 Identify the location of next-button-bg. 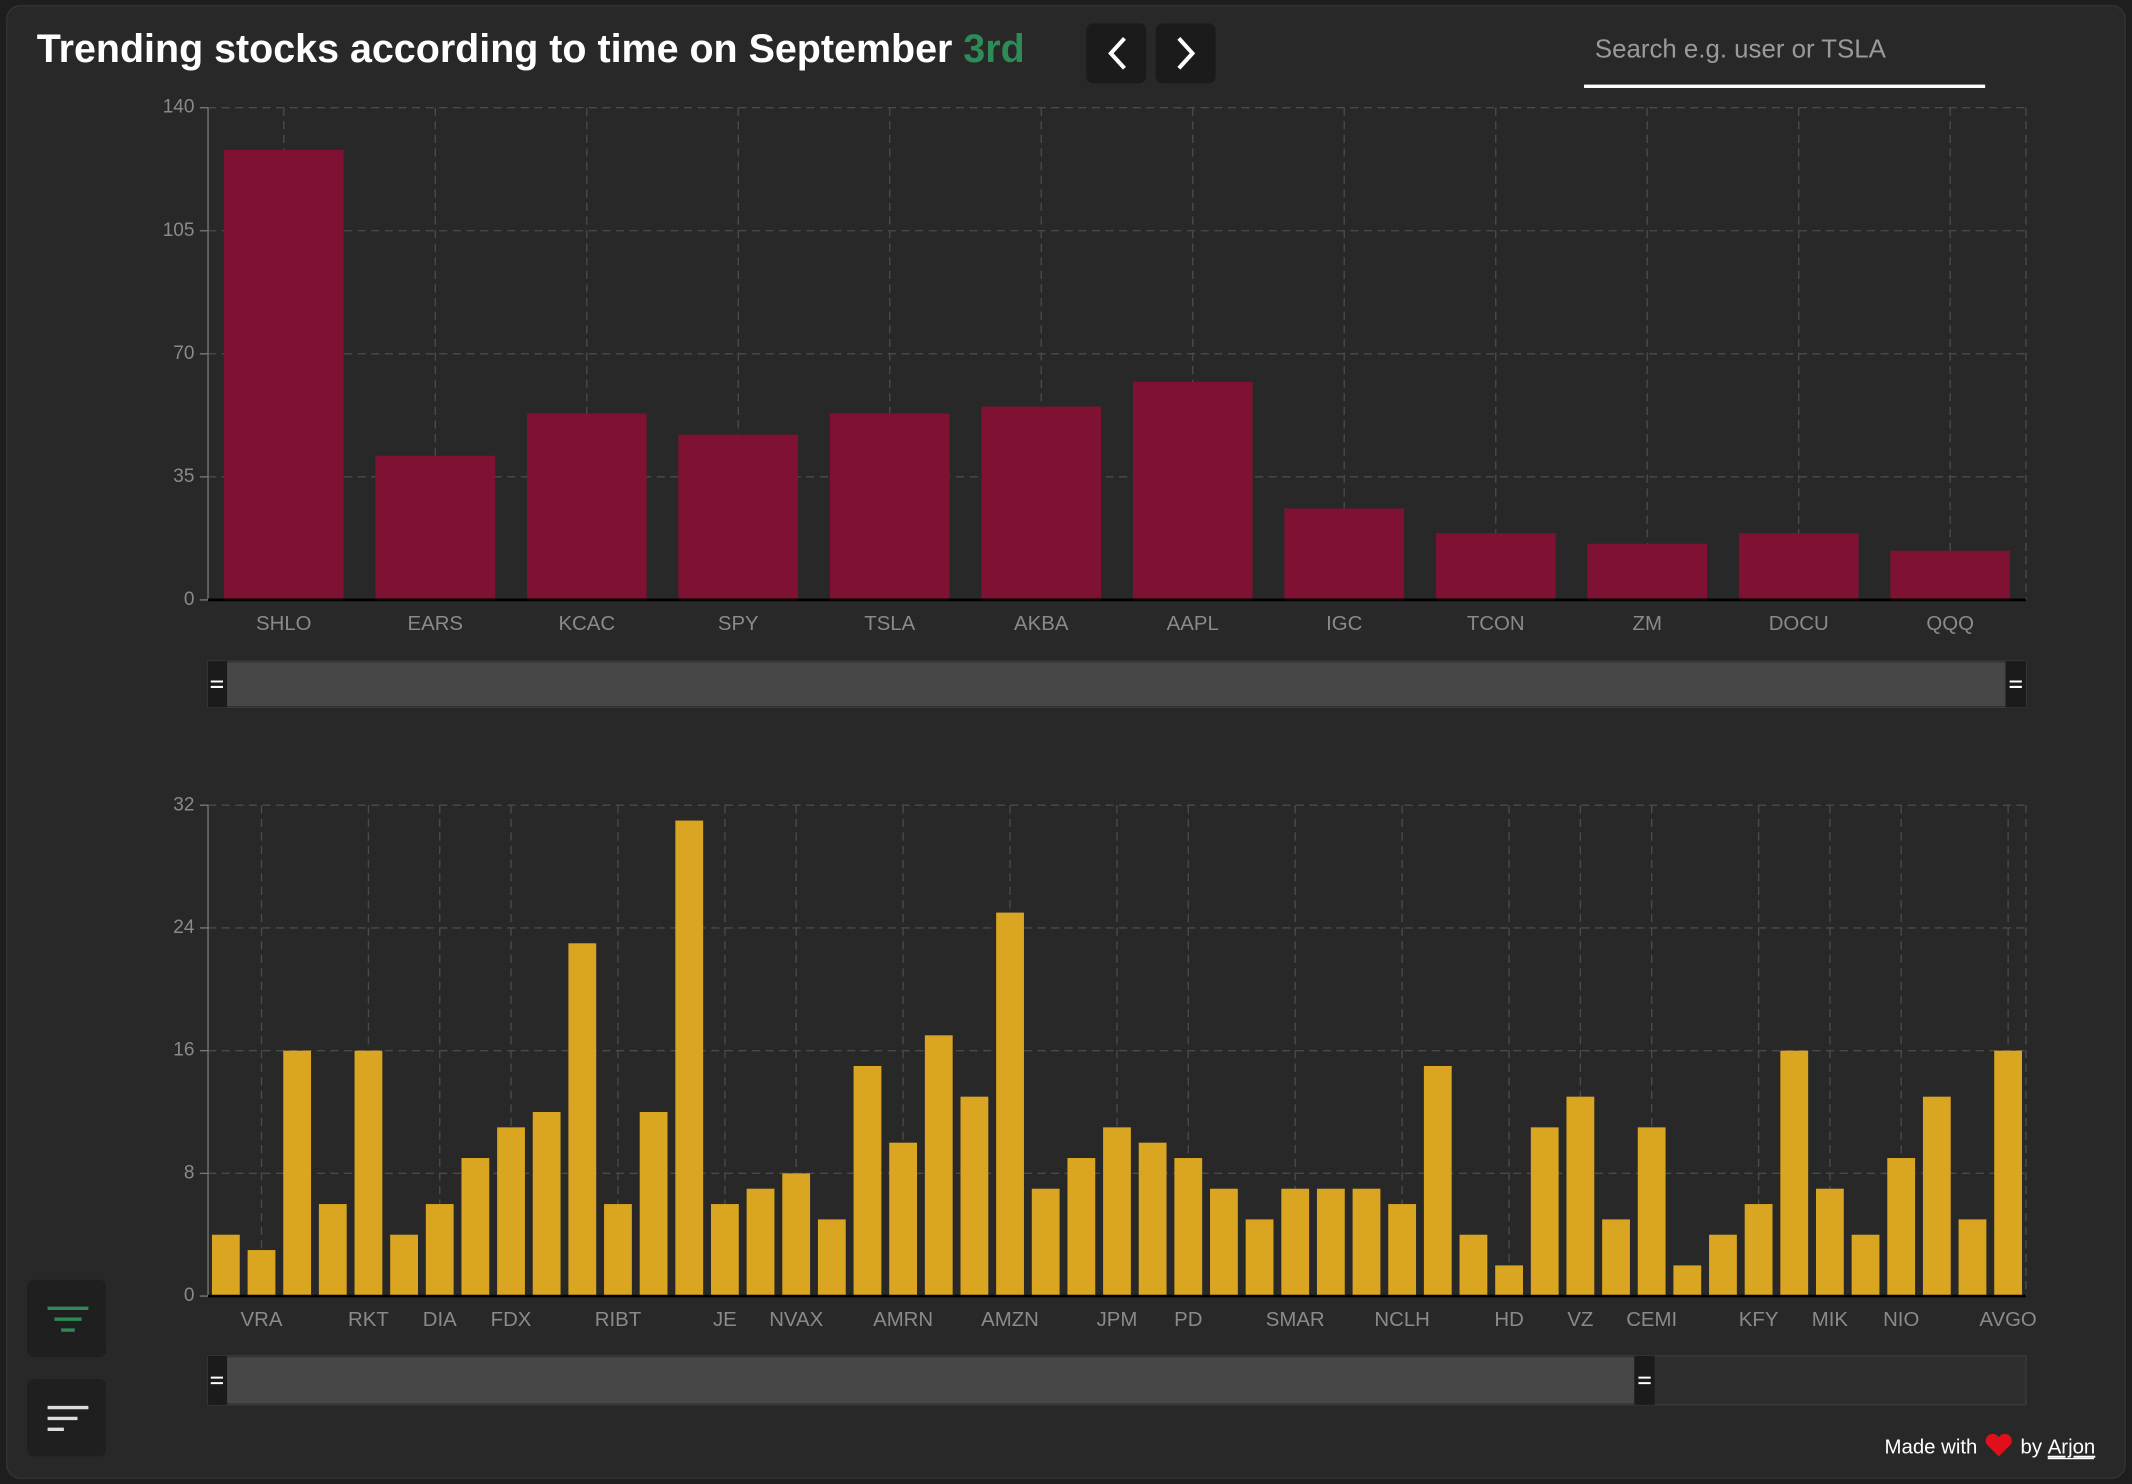
(1185, 53).